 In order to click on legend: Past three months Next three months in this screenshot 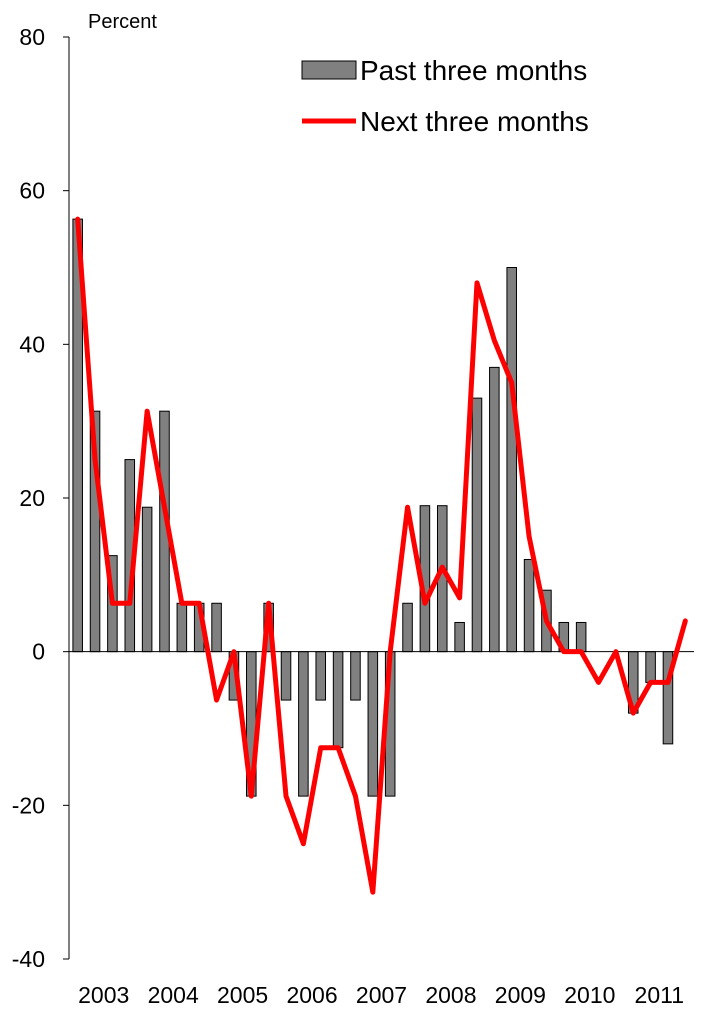, I will do `click(445, 96)`.